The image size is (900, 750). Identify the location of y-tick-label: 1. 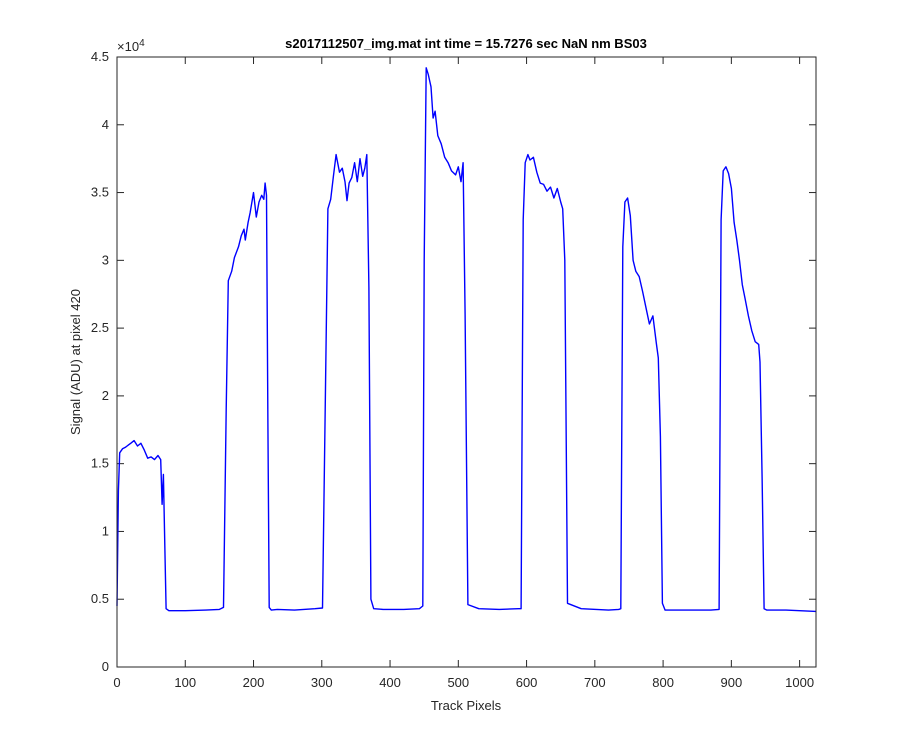
(105, 530).